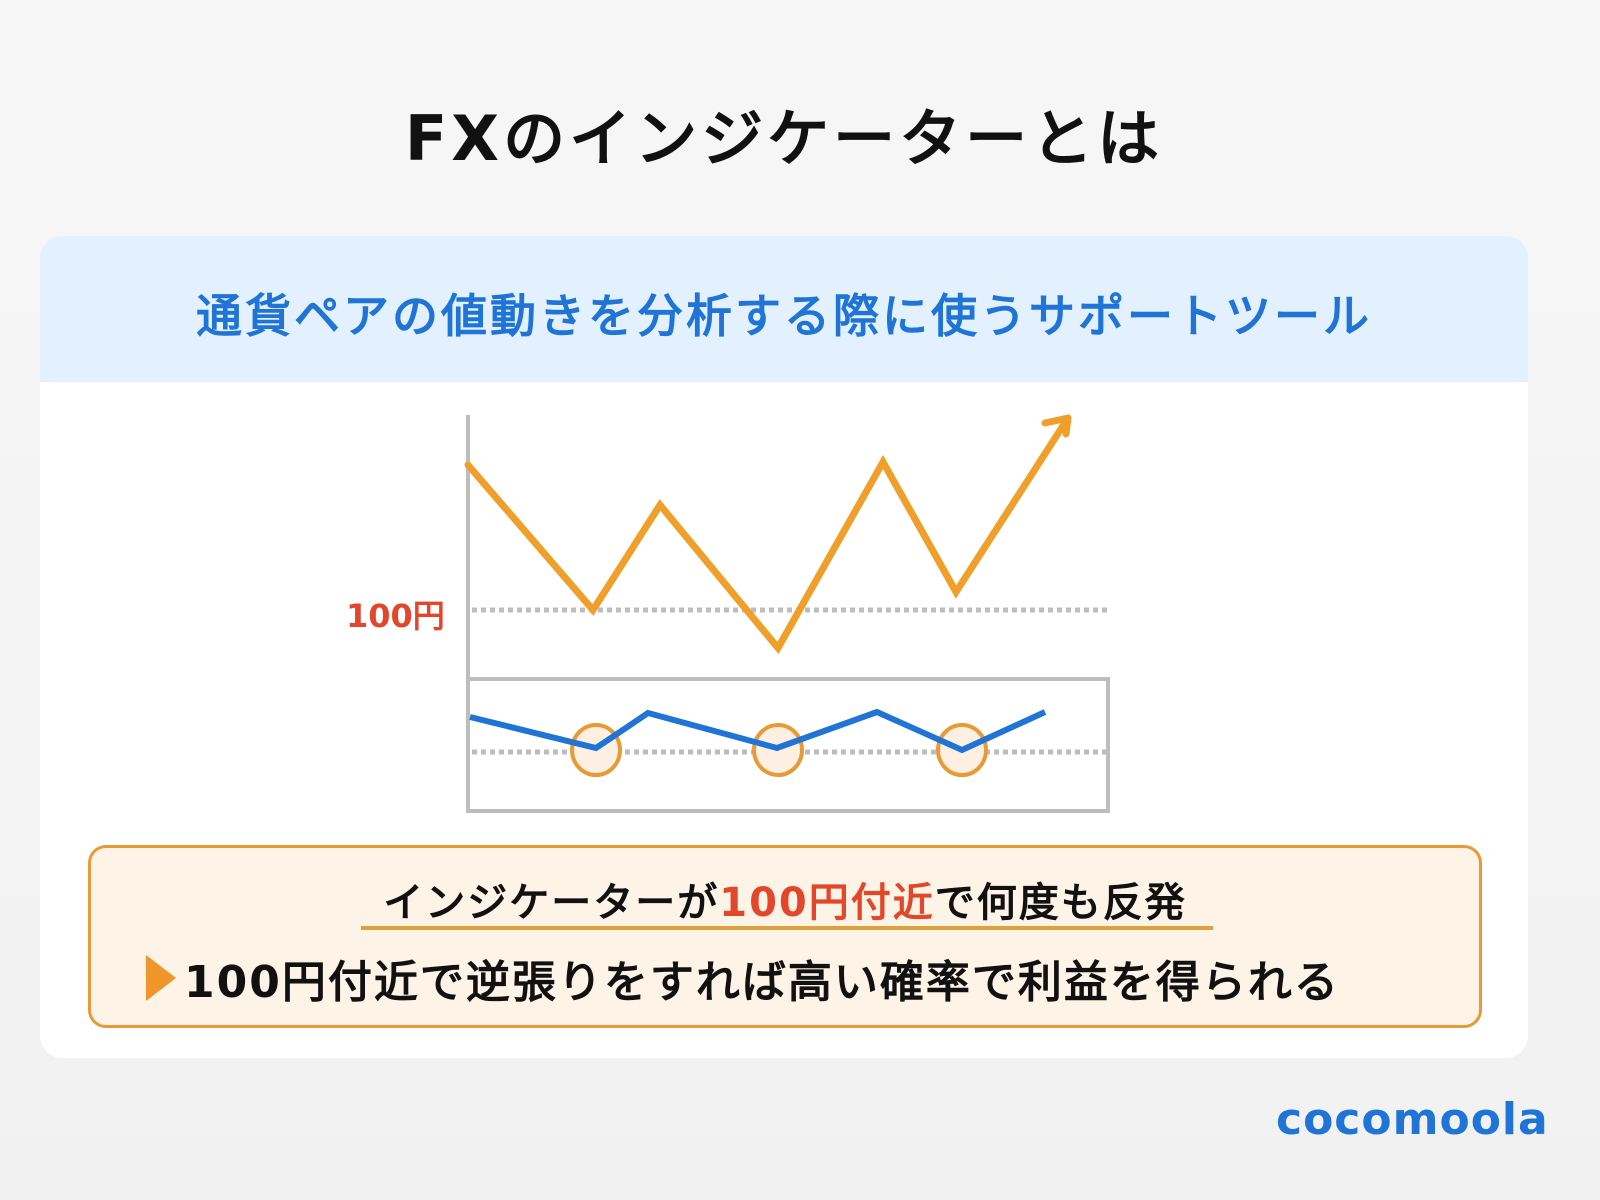  Describe the element at coordinates (827, 903) in the screenshot. I see `highlight-text: 100円付近` at that location.